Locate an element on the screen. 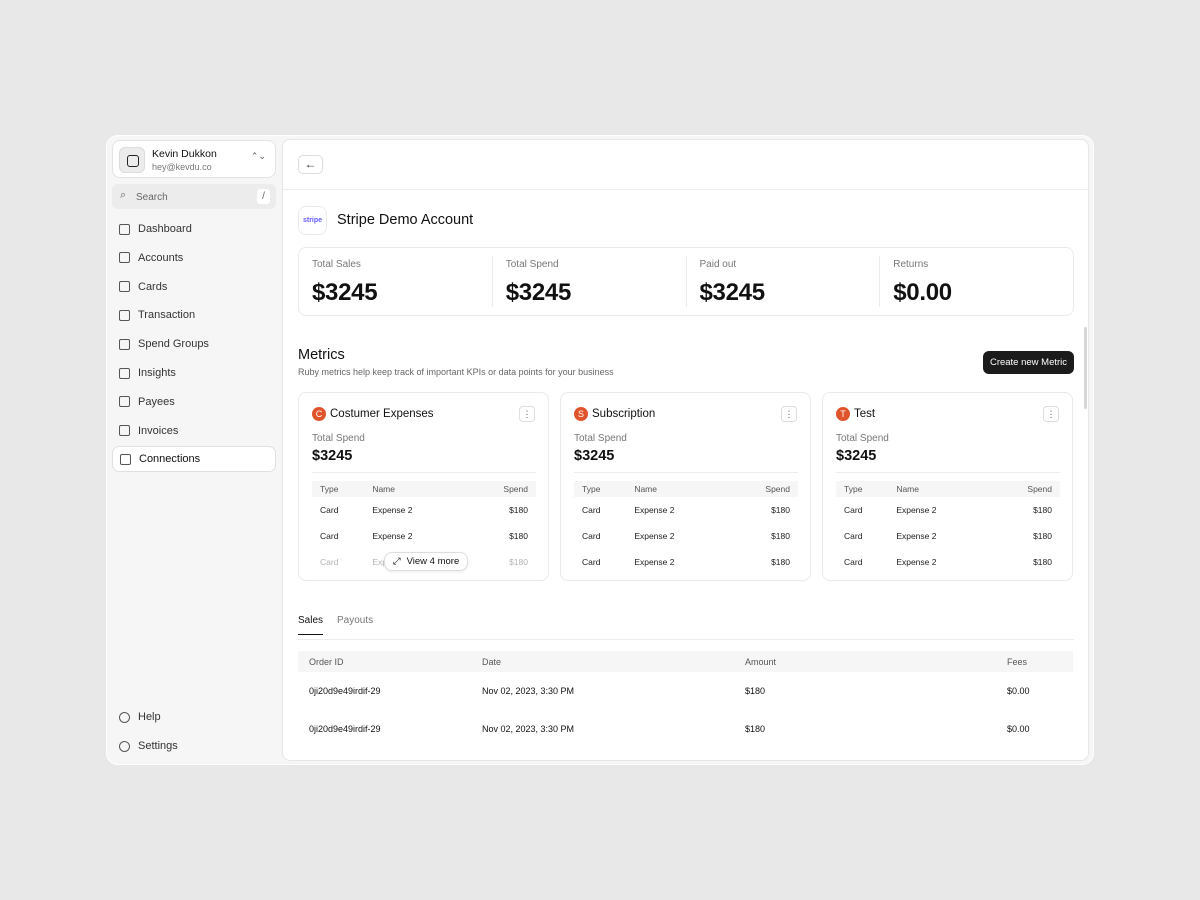 This screenshot has width=1200, height=900. nav-label: Dashboard is located at coordinates (165, 229).